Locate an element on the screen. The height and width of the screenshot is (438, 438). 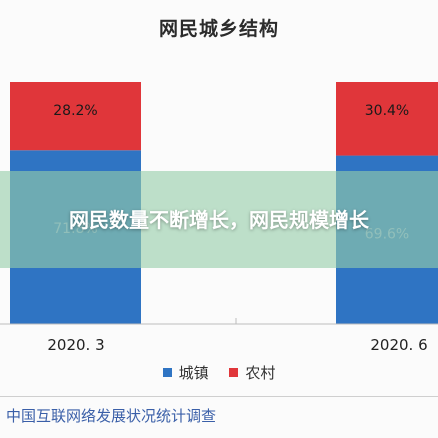
legend-label-urban: 城镇 is located at coordinates (193, 373).